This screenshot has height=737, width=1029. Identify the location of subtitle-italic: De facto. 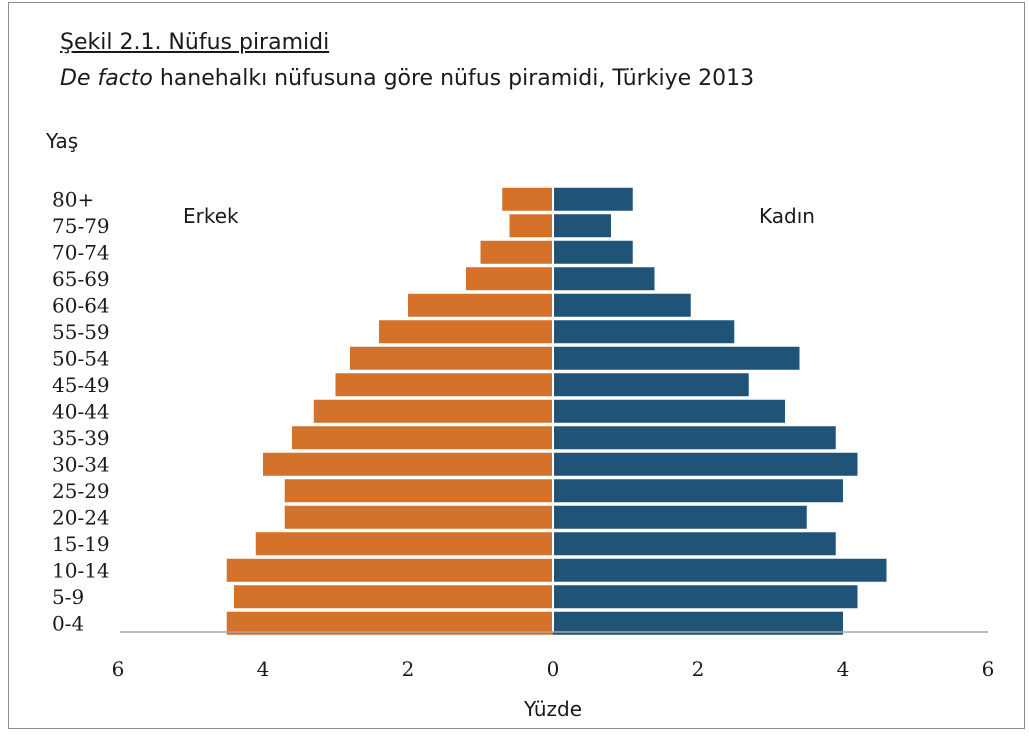
(106, 78).